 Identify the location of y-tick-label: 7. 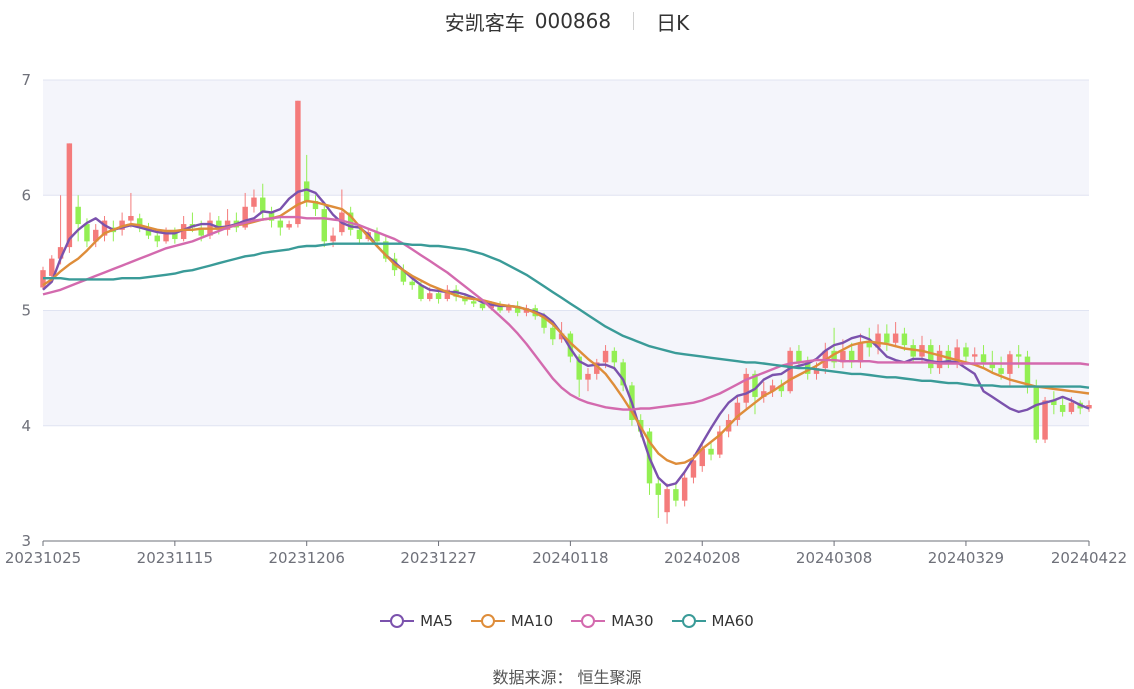
(26, 80).